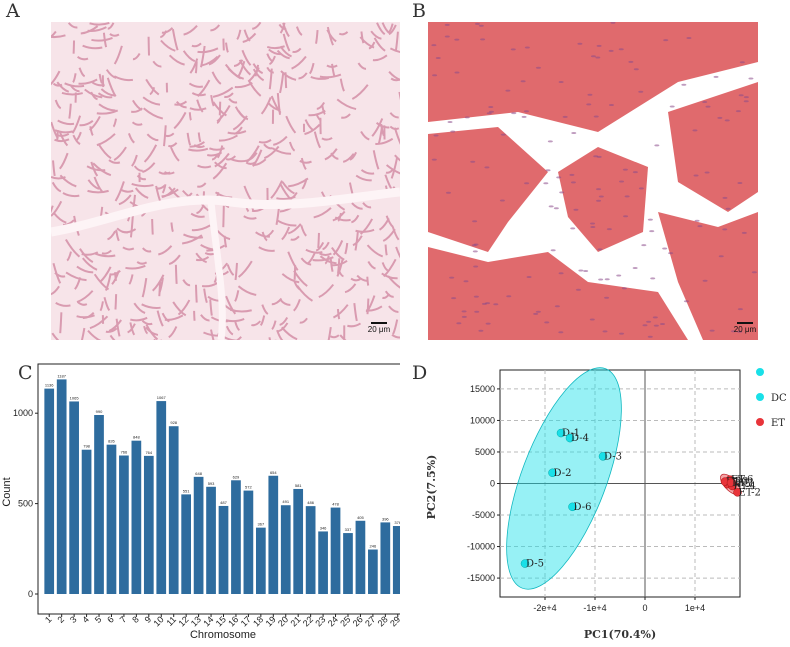 This screenshot has width=790, height=647. What do you see at coordinates (760, 422) in the screenshot?
I see `legend-swatch` at bounding box center [760, 422].